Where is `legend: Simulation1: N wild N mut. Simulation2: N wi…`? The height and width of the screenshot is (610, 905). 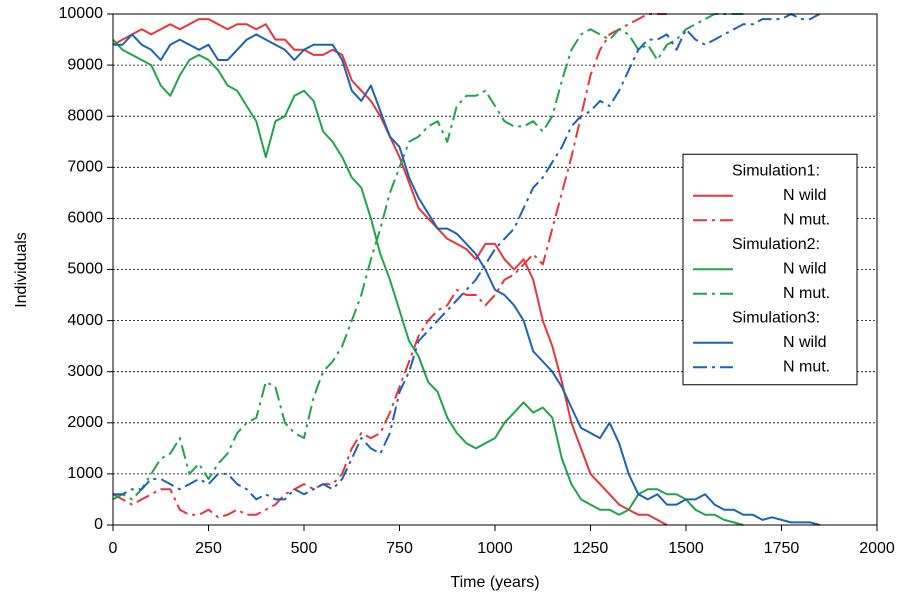
legend: Simulation1: N wild N mut. Simulation2: N wi… is located at coordinates (770, 269).